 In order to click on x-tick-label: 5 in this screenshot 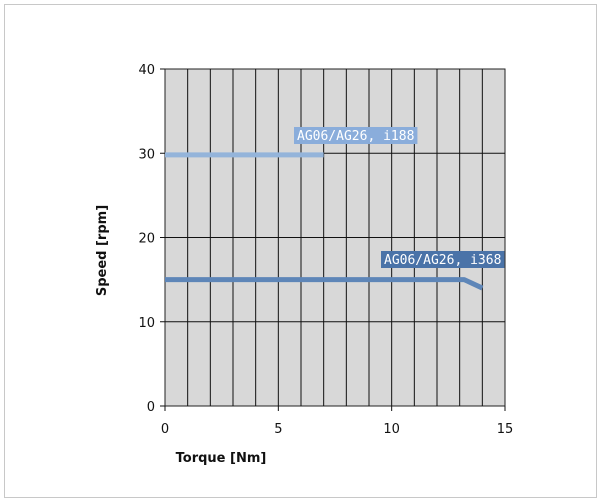, I will do `click(278, 429)`.